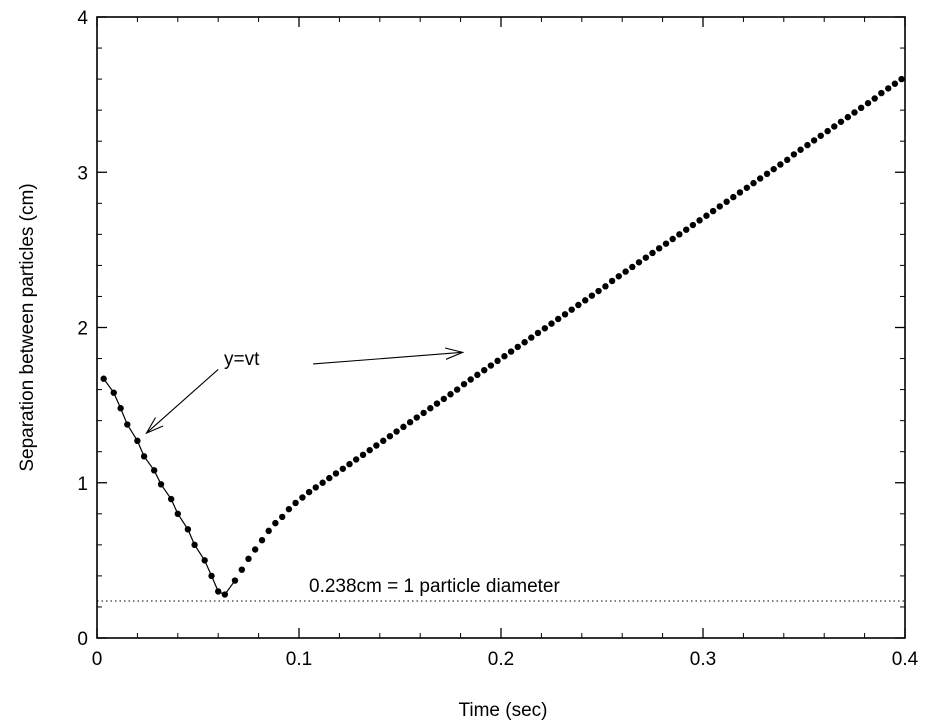 This screenshot has width=927, height=727. What do you see at coordinates (82, 639) in the screenshot?
I see `y-tick-label: 0` at bounding box center [82, 639].